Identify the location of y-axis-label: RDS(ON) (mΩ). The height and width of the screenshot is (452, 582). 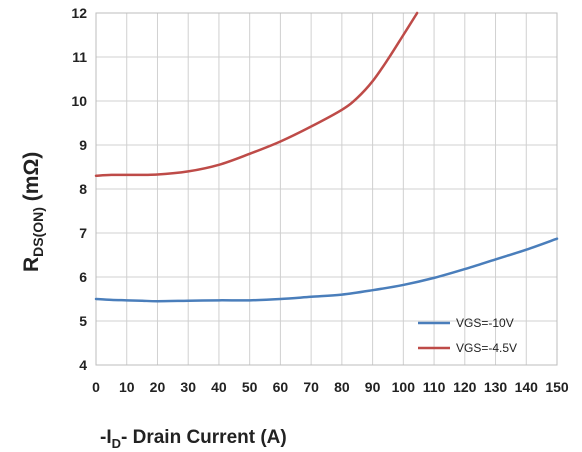
(33, 212).